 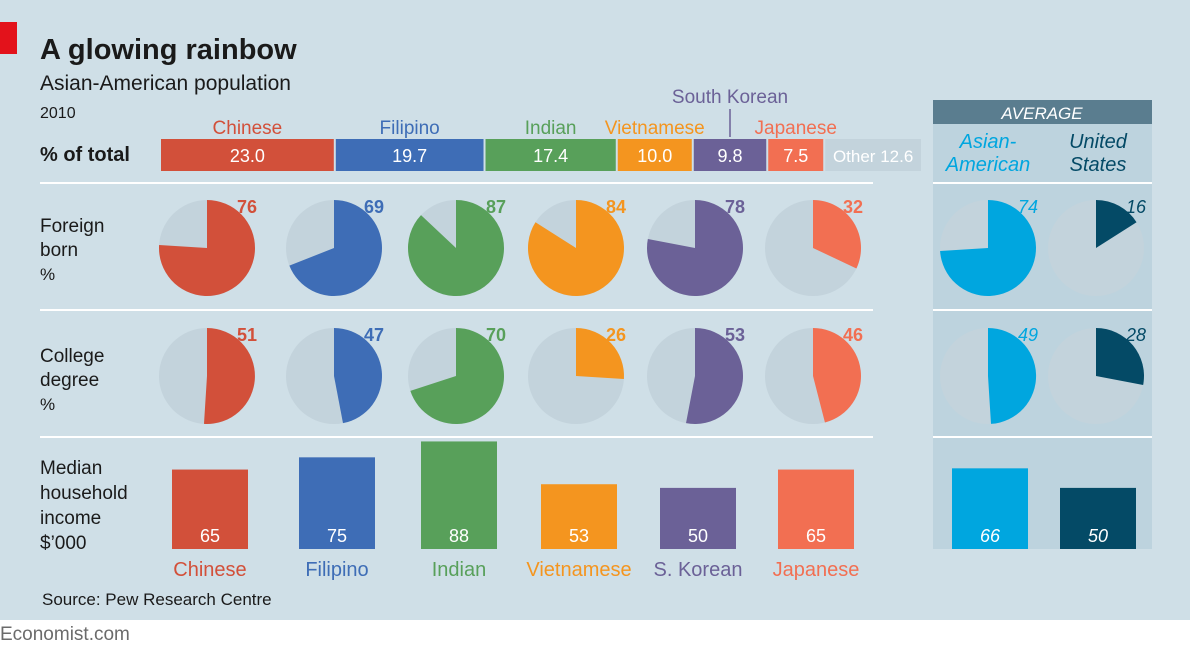 I want to click on pie-slice-college-indian, so click(x=457, y=376).